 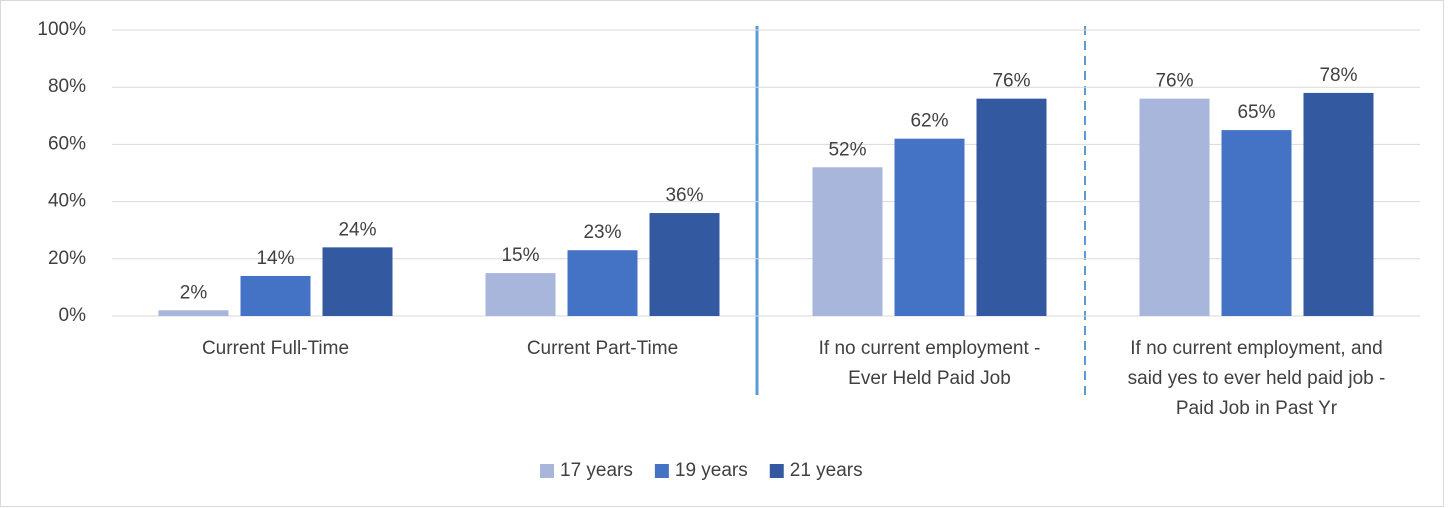 What do you see at coordinates (1338, 75) in the screenshot?
I see `data-label: 78%` at bounding box center [1338, 75].